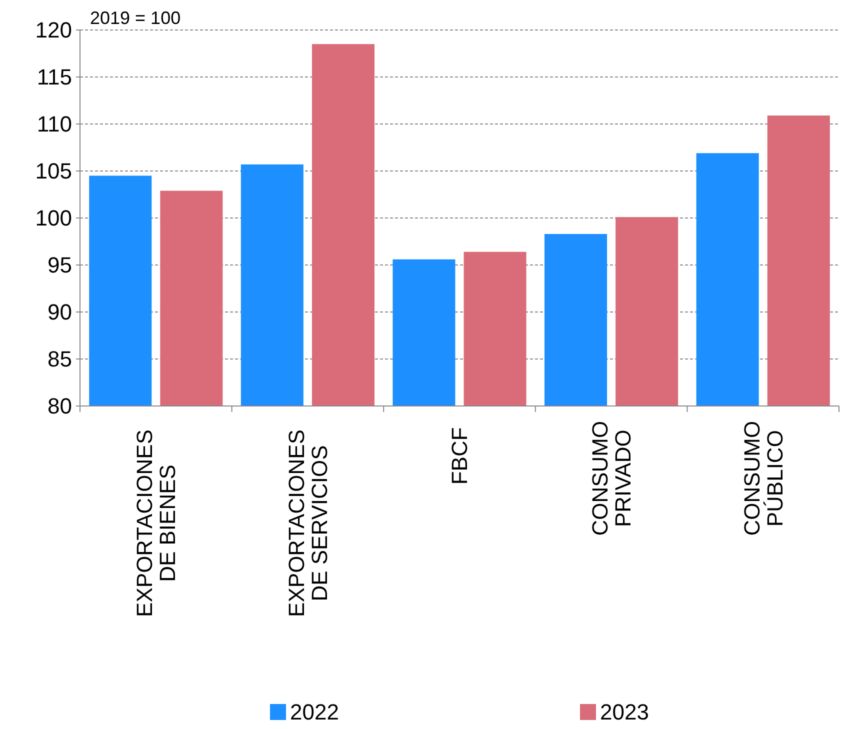 The height and width of the screenshot is (729, 851). What do you see at coordinates (156, 523) in the screenshot?
I see `x-tick-label: EXPORTACIONES DE BIENES` at bounding box center [156, 523].